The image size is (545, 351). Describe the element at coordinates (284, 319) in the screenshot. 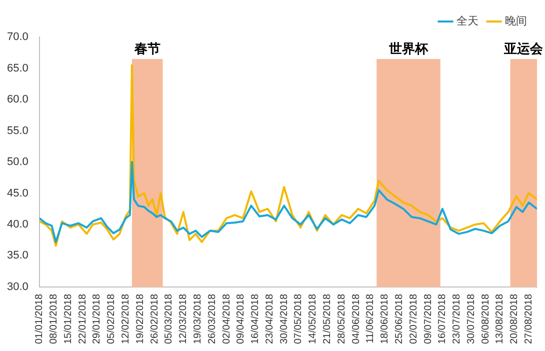

I see `x-tick-label: 30/04/2018` at that location.